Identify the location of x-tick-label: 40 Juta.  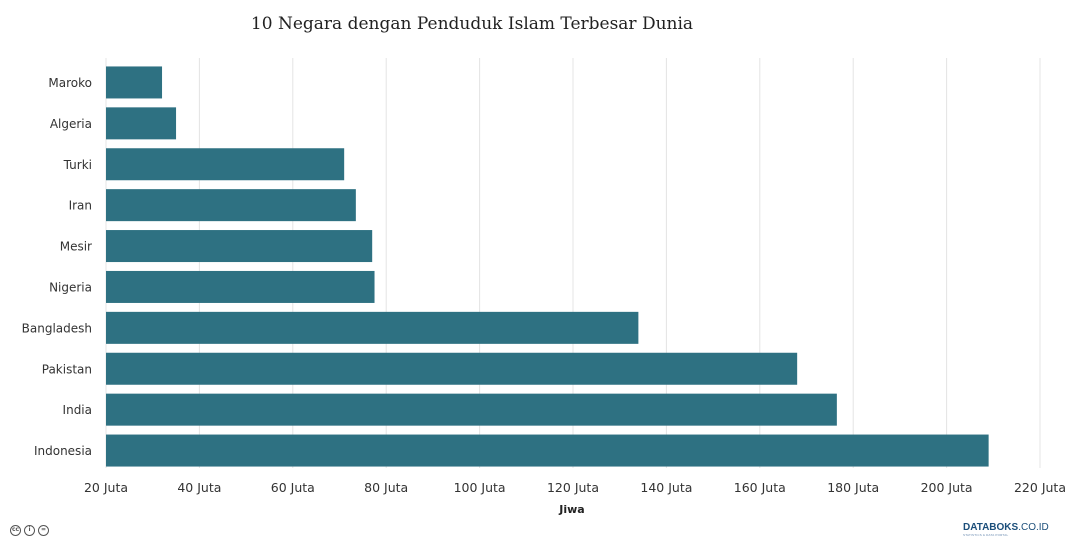
(199, 487).